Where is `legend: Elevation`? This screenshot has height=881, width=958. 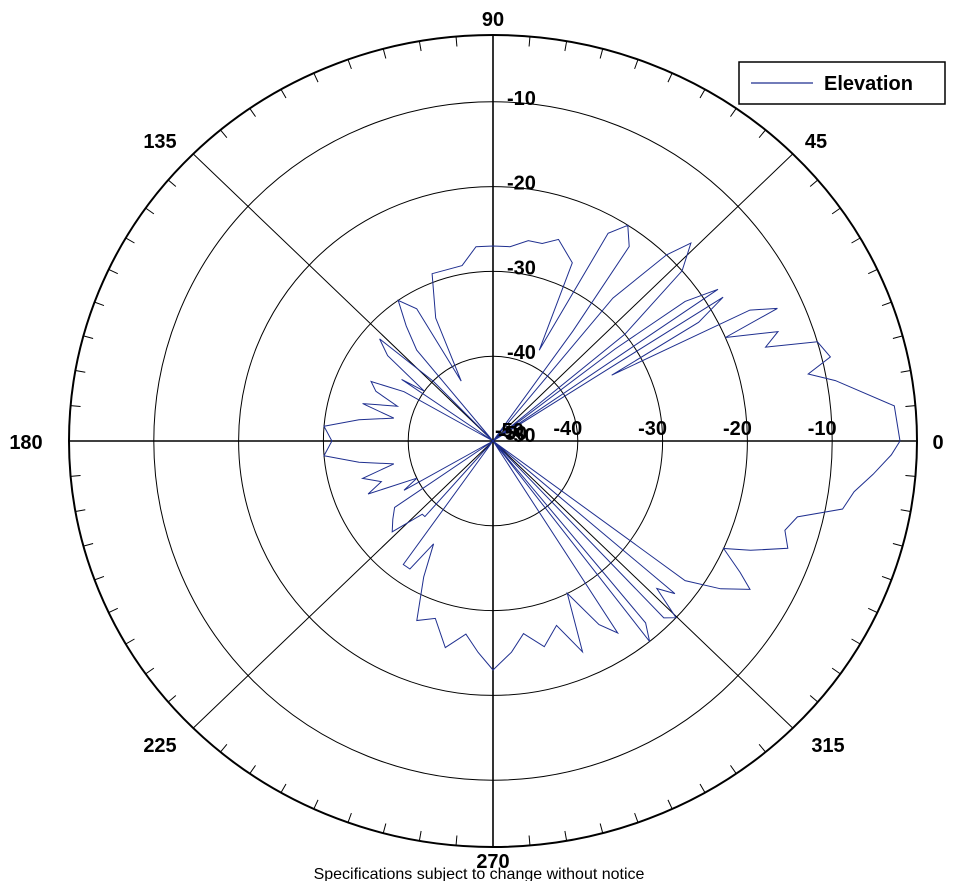 legend: Elevation is located at coordinates (842, 83).